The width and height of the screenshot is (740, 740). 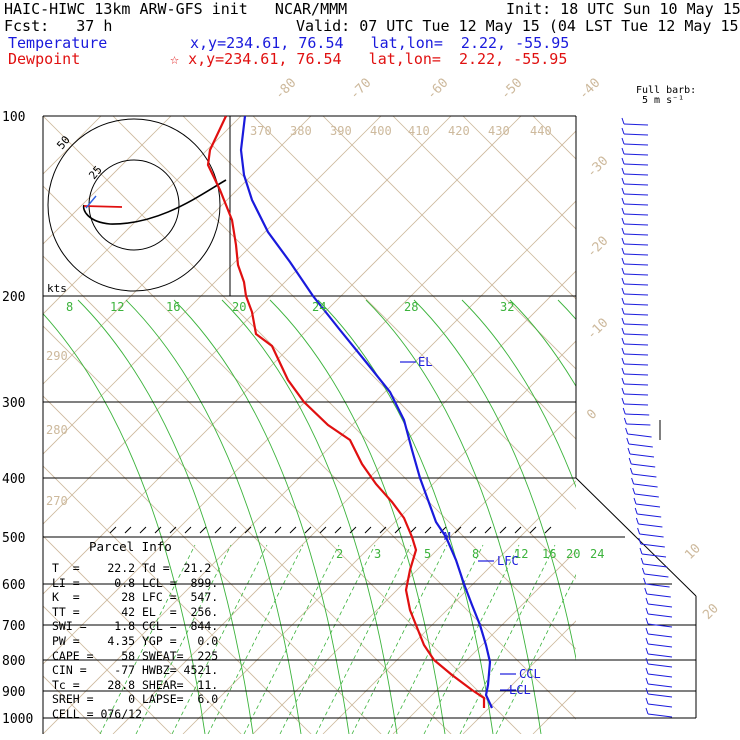 I want to click on plot-frame-diagonal, so click(x=636, y=537).